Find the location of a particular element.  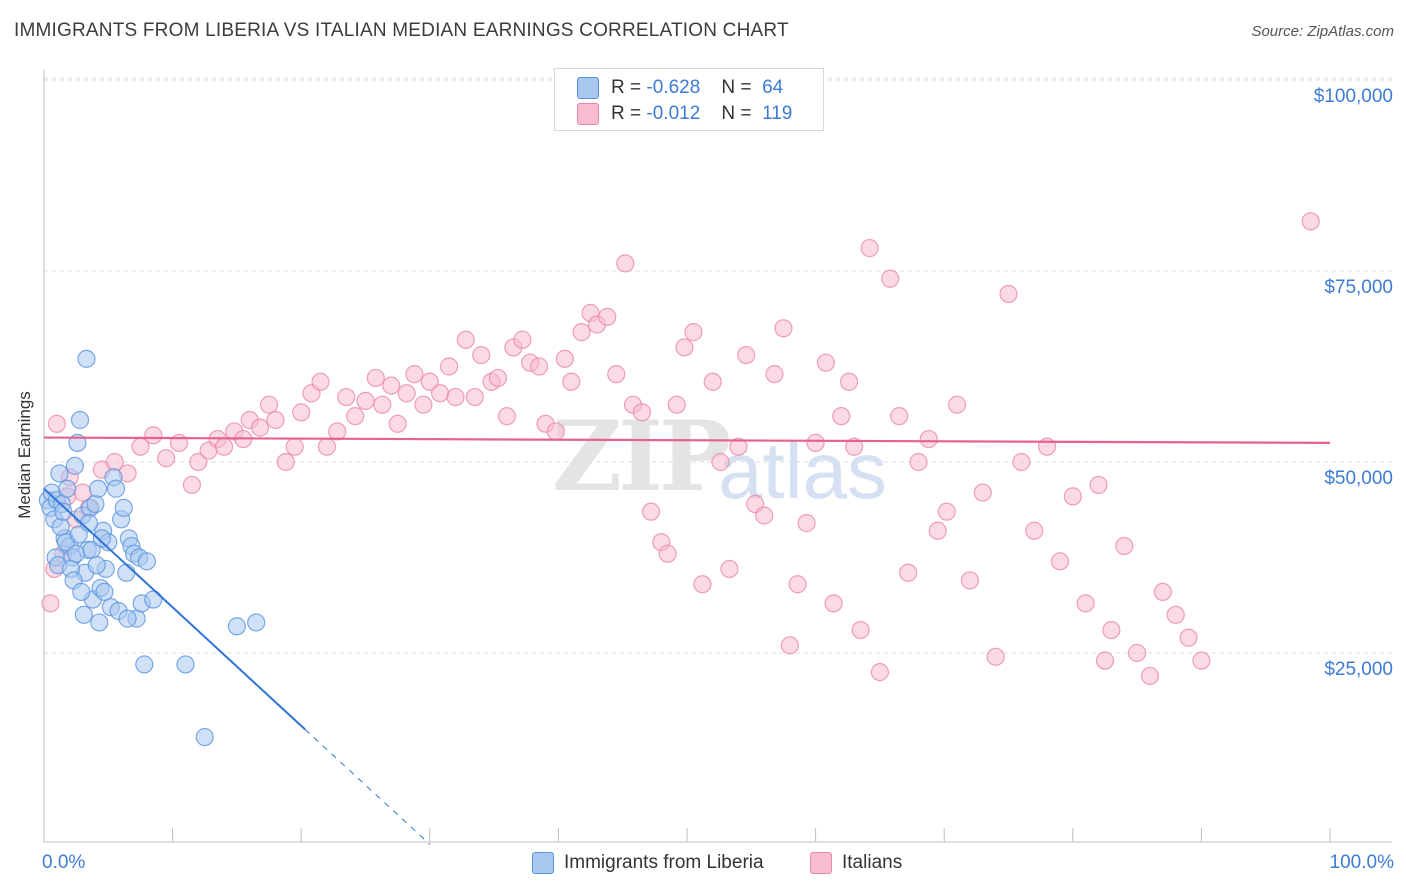

source-label: Source: ZipAtlas.com is located at coordinates (1322, 31).